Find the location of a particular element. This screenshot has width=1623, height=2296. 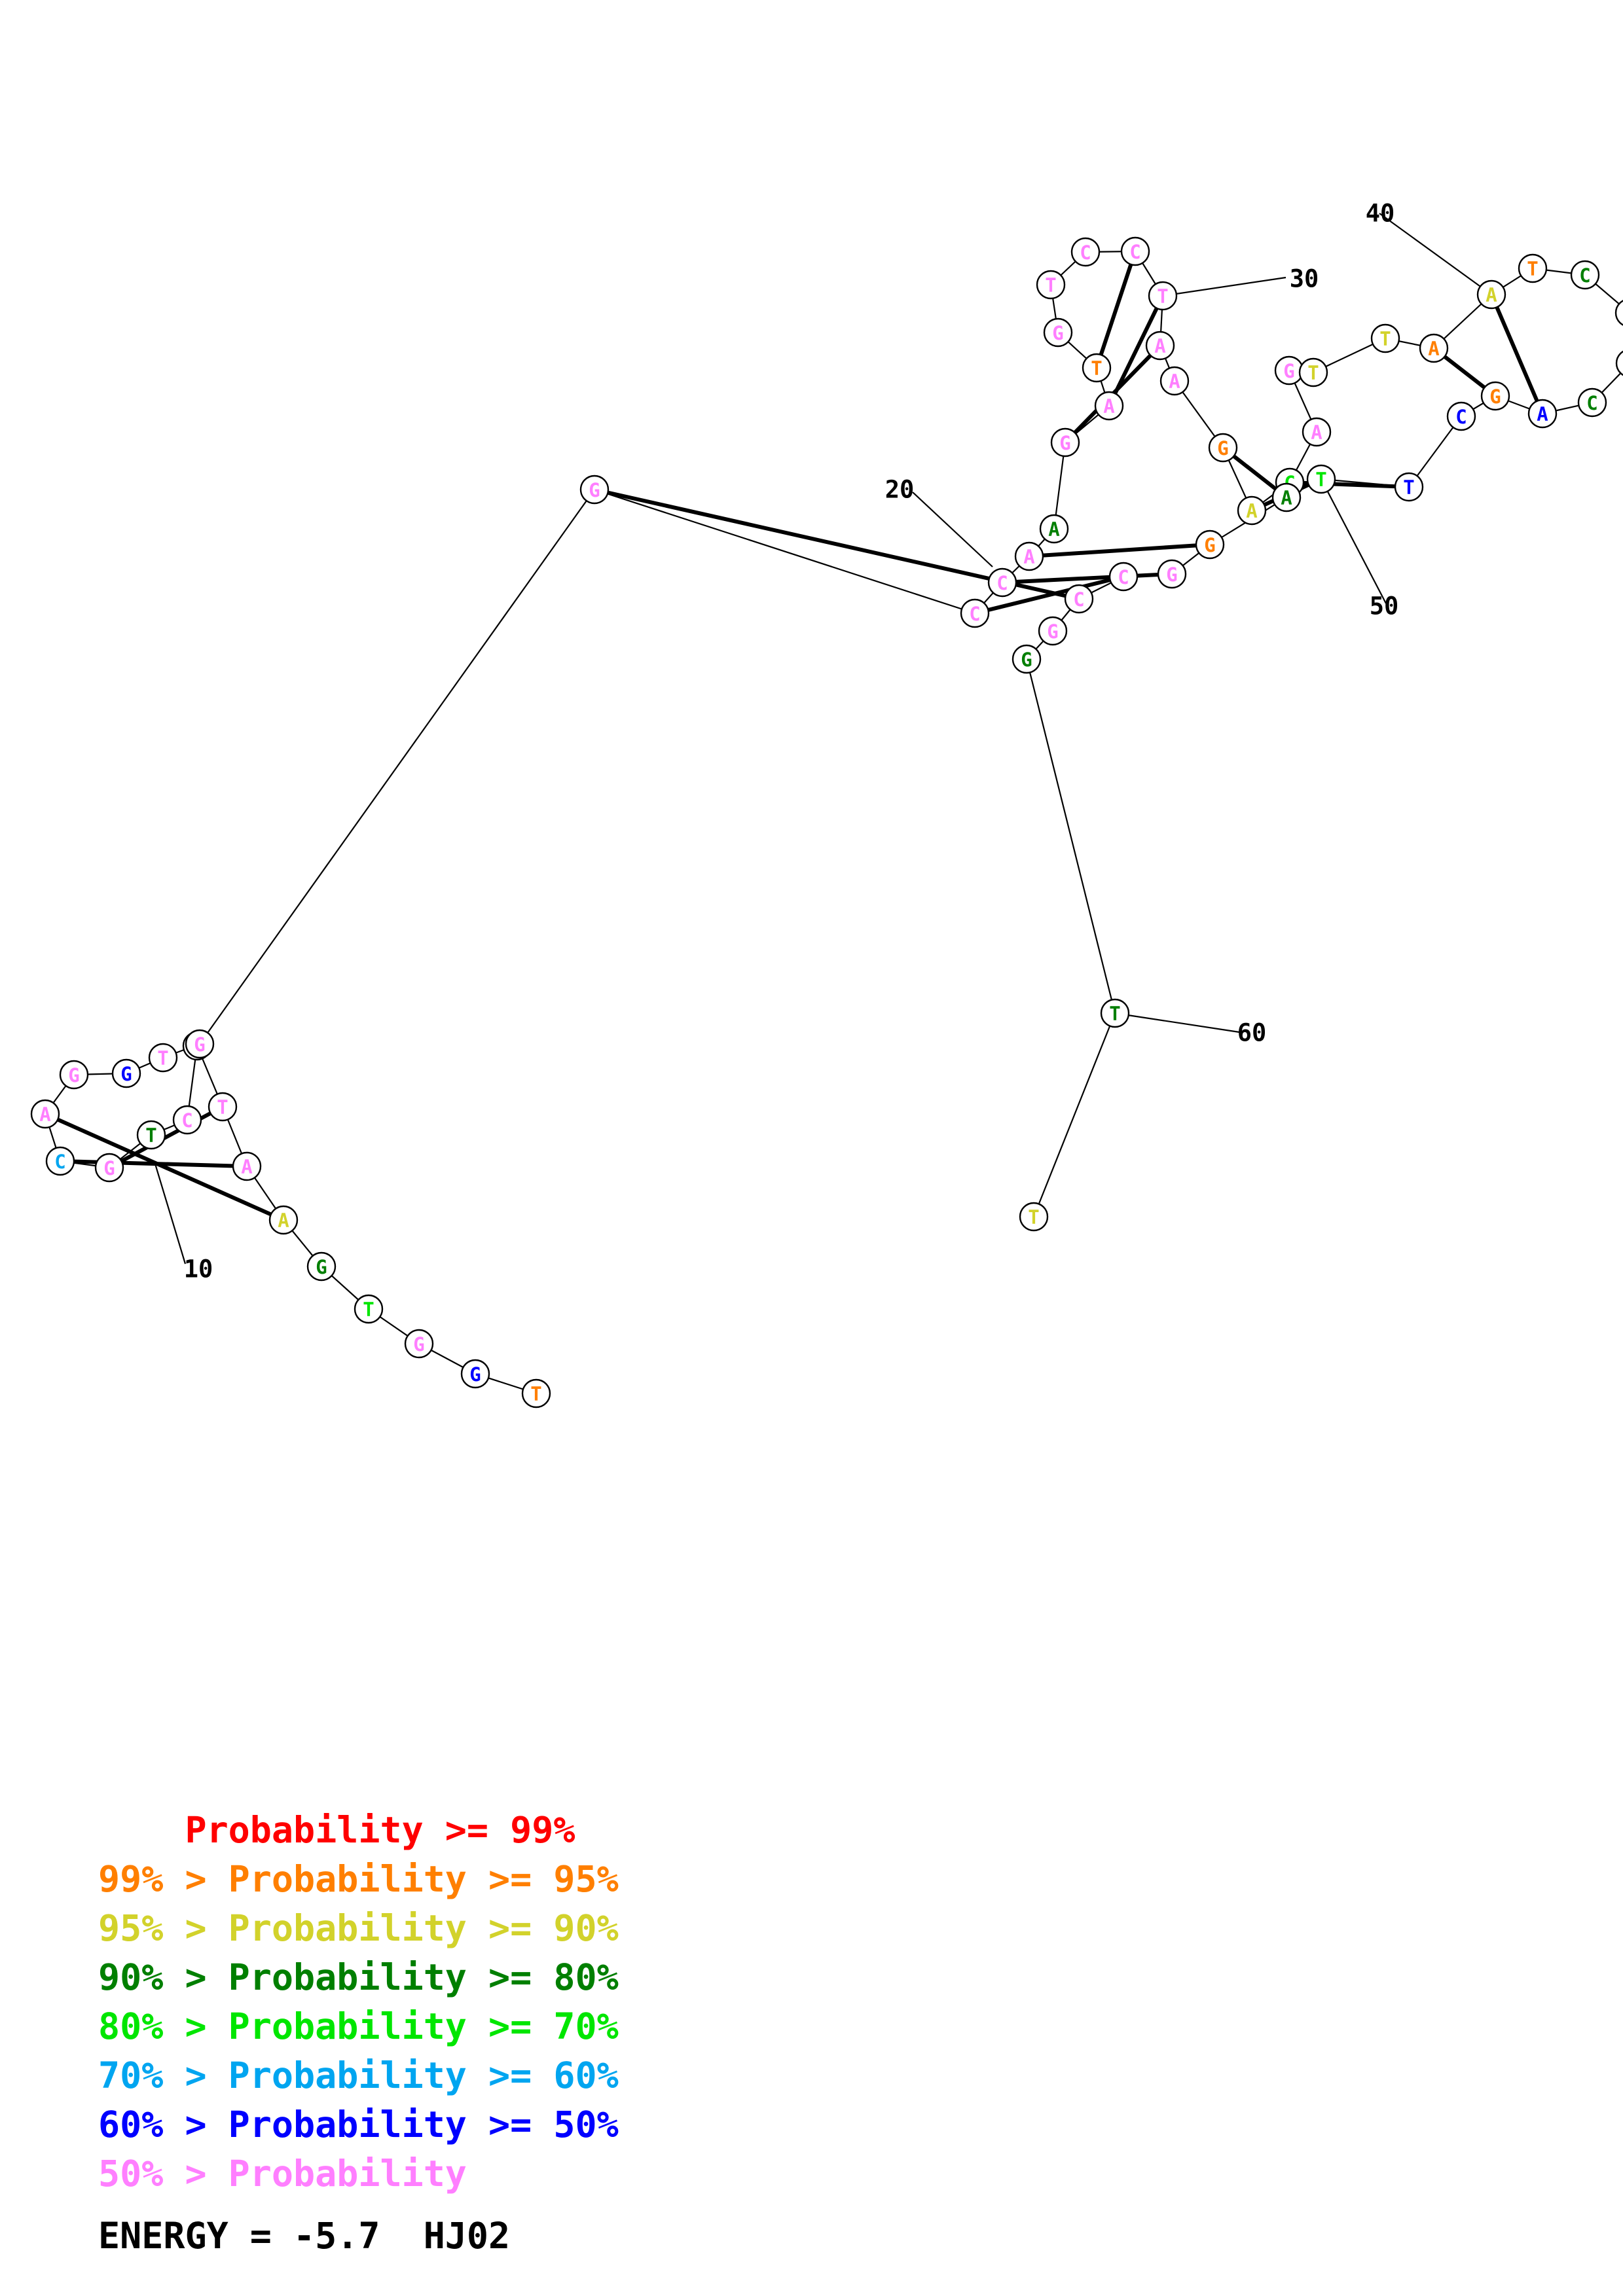

legend-row: 99% > Probability >= 95% is located at coordinates (358, 1879).